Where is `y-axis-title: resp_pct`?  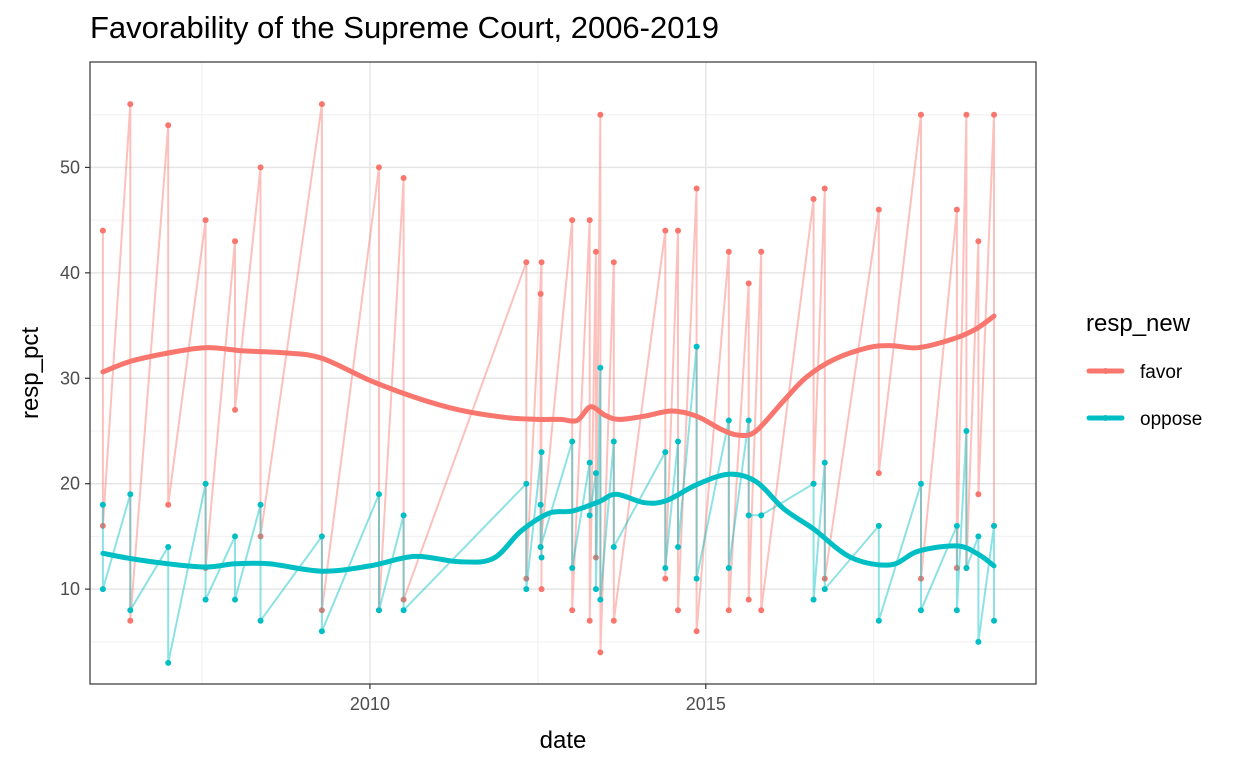
y-axis-title: resp_pct is located at coordinates (30, 373).